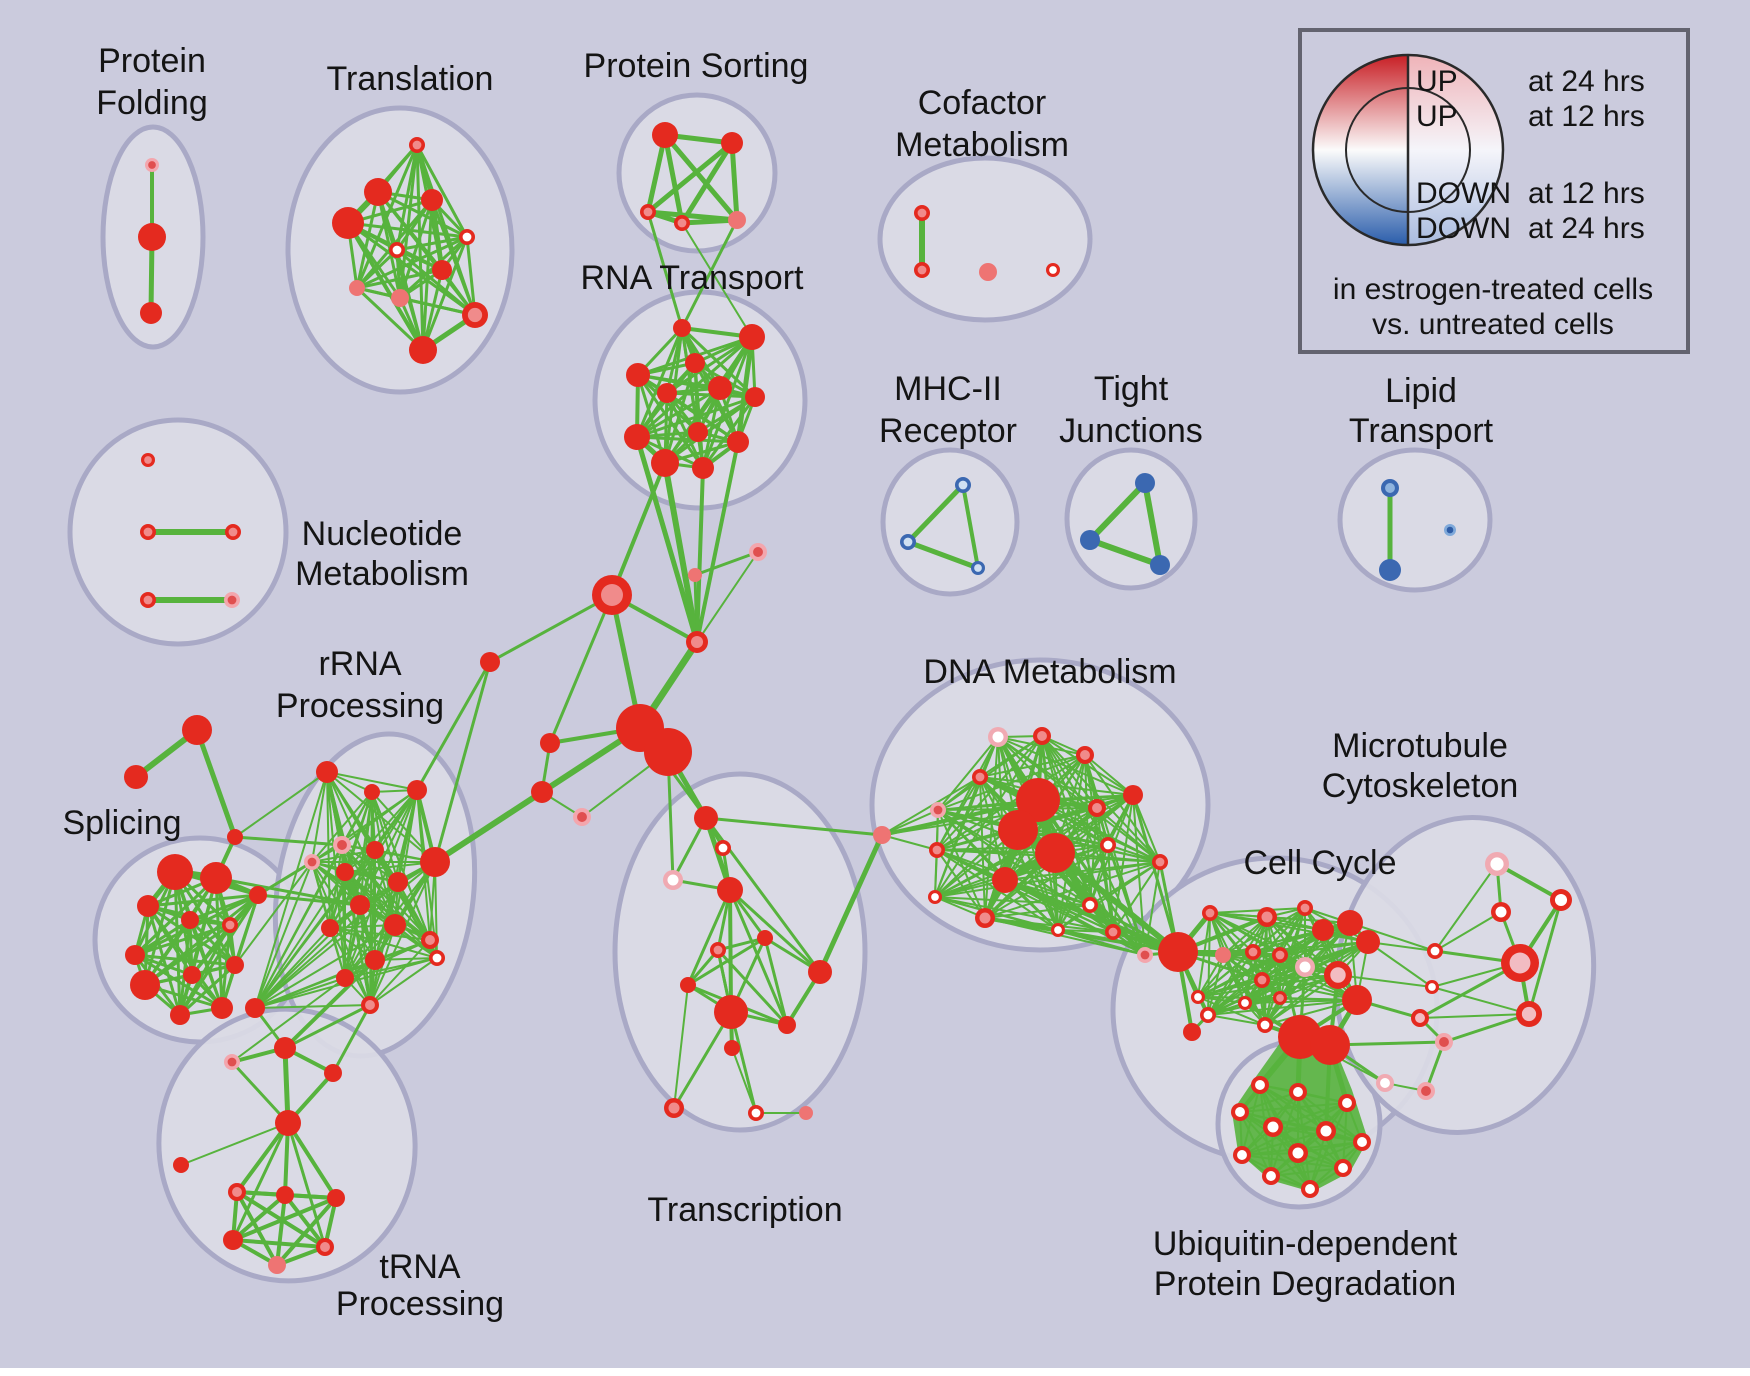 The width and height of the screenshot is (1750, 1376). Describe the element at coordinates (1586, 116) in the screenshot. I see `legend-row-time-1: at 12 hrs` at that location.